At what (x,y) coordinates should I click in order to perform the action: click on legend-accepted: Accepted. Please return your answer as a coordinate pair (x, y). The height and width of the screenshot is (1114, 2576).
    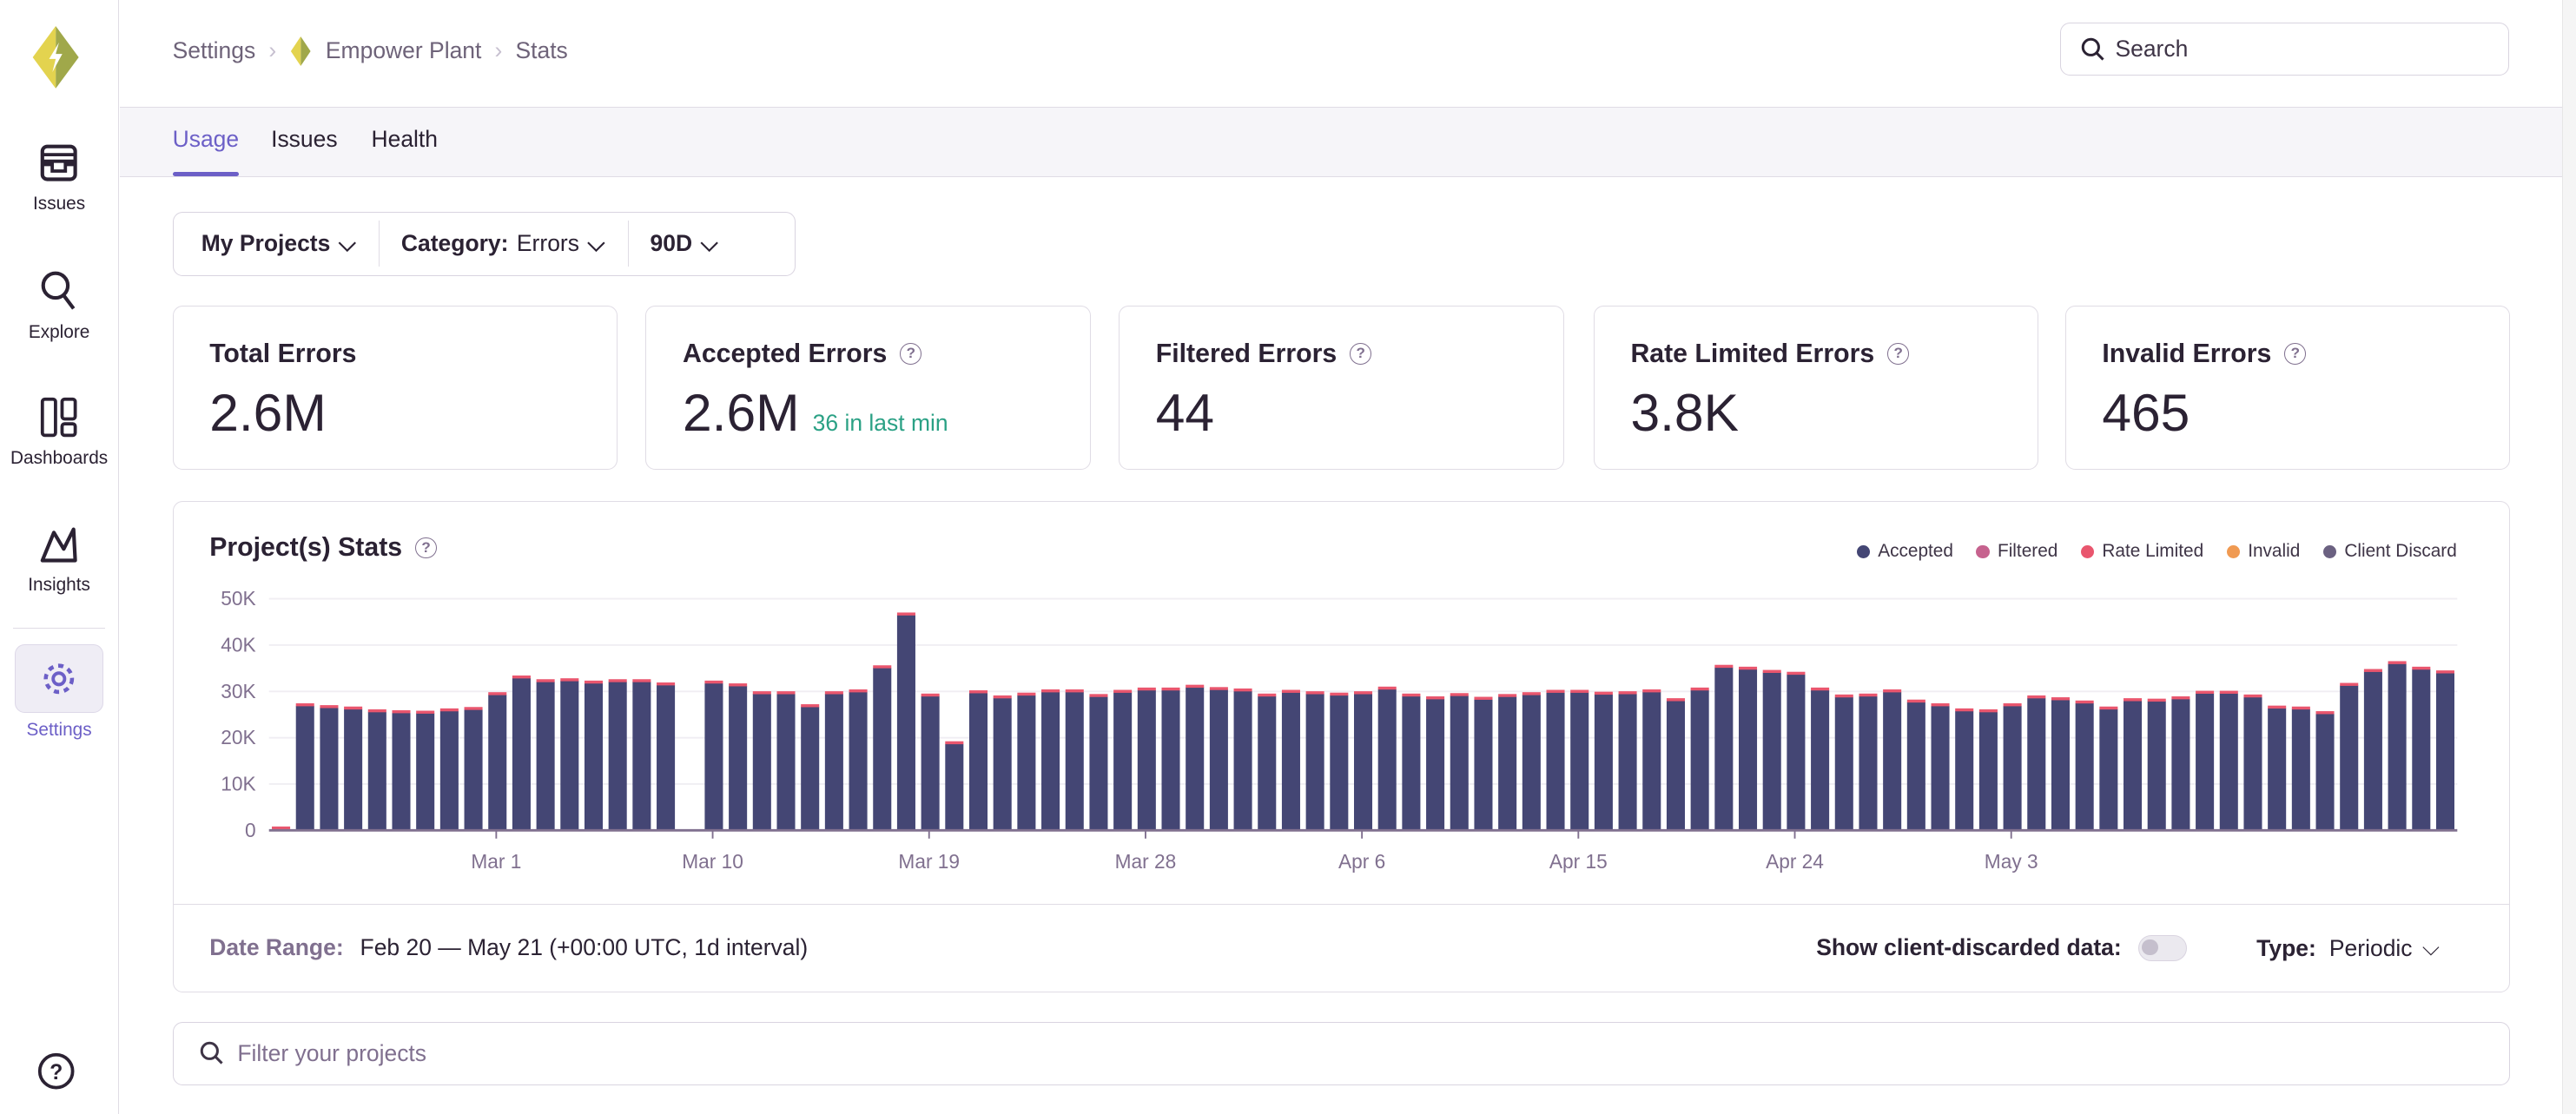
    Looking at the image, I should click on (1904, 551).